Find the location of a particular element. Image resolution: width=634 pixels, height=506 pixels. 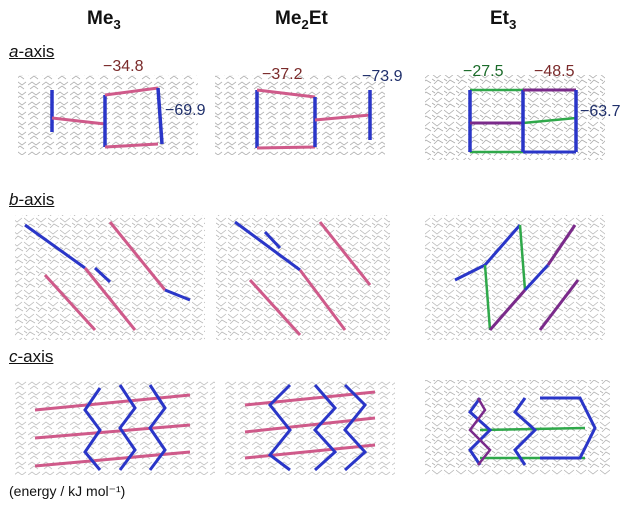

energy-me2et-blue: −73.9 is located at coordinates (382, 76).